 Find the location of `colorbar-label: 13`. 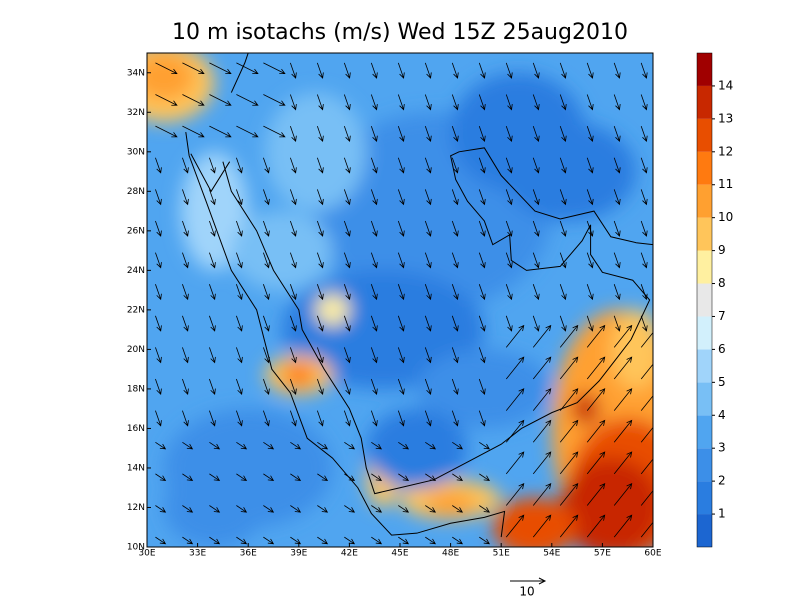

colorbar-label: 13 is located at coordinates (725, 118).